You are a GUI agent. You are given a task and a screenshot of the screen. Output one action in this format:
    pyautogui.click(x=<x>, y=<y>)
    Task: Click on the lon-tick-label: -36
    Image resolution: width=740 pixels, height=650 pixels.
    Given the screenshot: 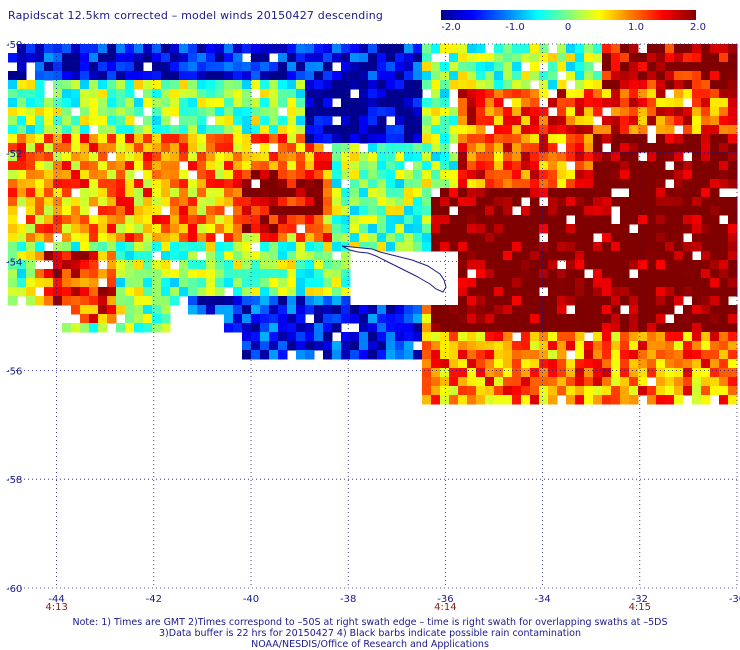 What is the action you would take?
    pyautogui.click(x=445, y=599)
    